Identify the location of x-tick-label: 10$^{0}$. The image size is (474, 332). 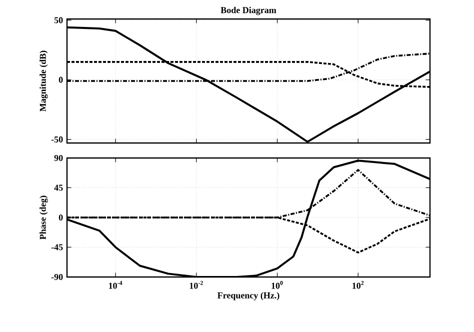
(277, 284).